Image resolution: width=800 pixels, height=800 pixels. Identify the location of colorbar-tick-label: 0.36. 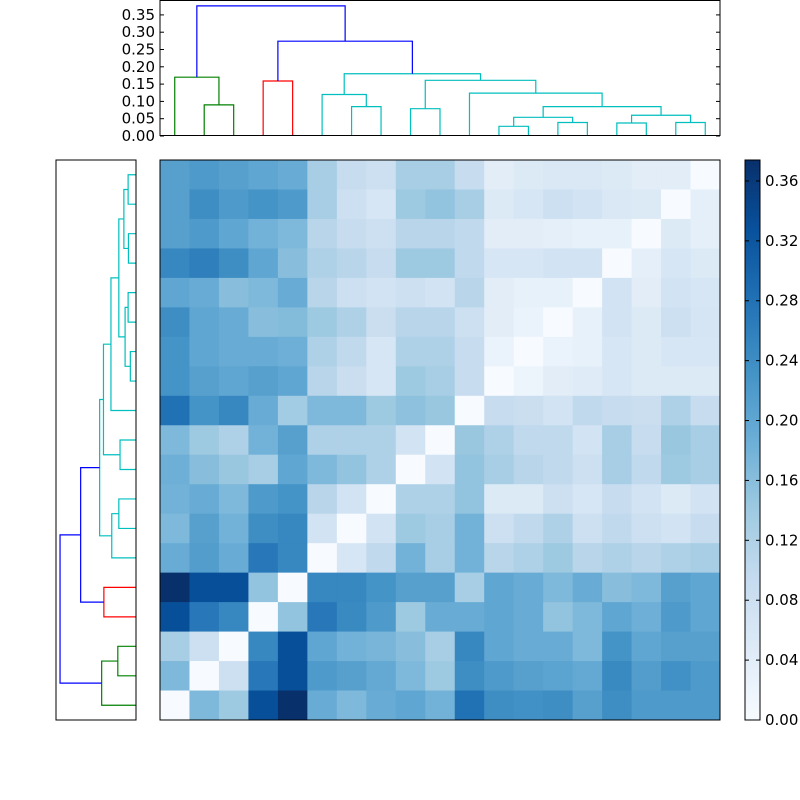
(781, 181).